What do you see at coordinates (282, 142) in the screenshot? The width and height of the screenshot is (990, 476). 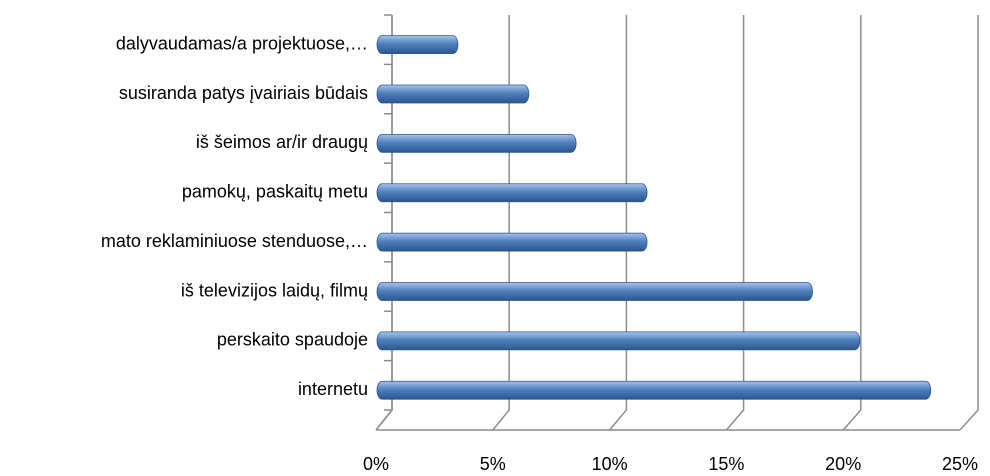 I see `y-tick-label: iš šeimos ar/ir draugų` at bounding box center [282, 142].